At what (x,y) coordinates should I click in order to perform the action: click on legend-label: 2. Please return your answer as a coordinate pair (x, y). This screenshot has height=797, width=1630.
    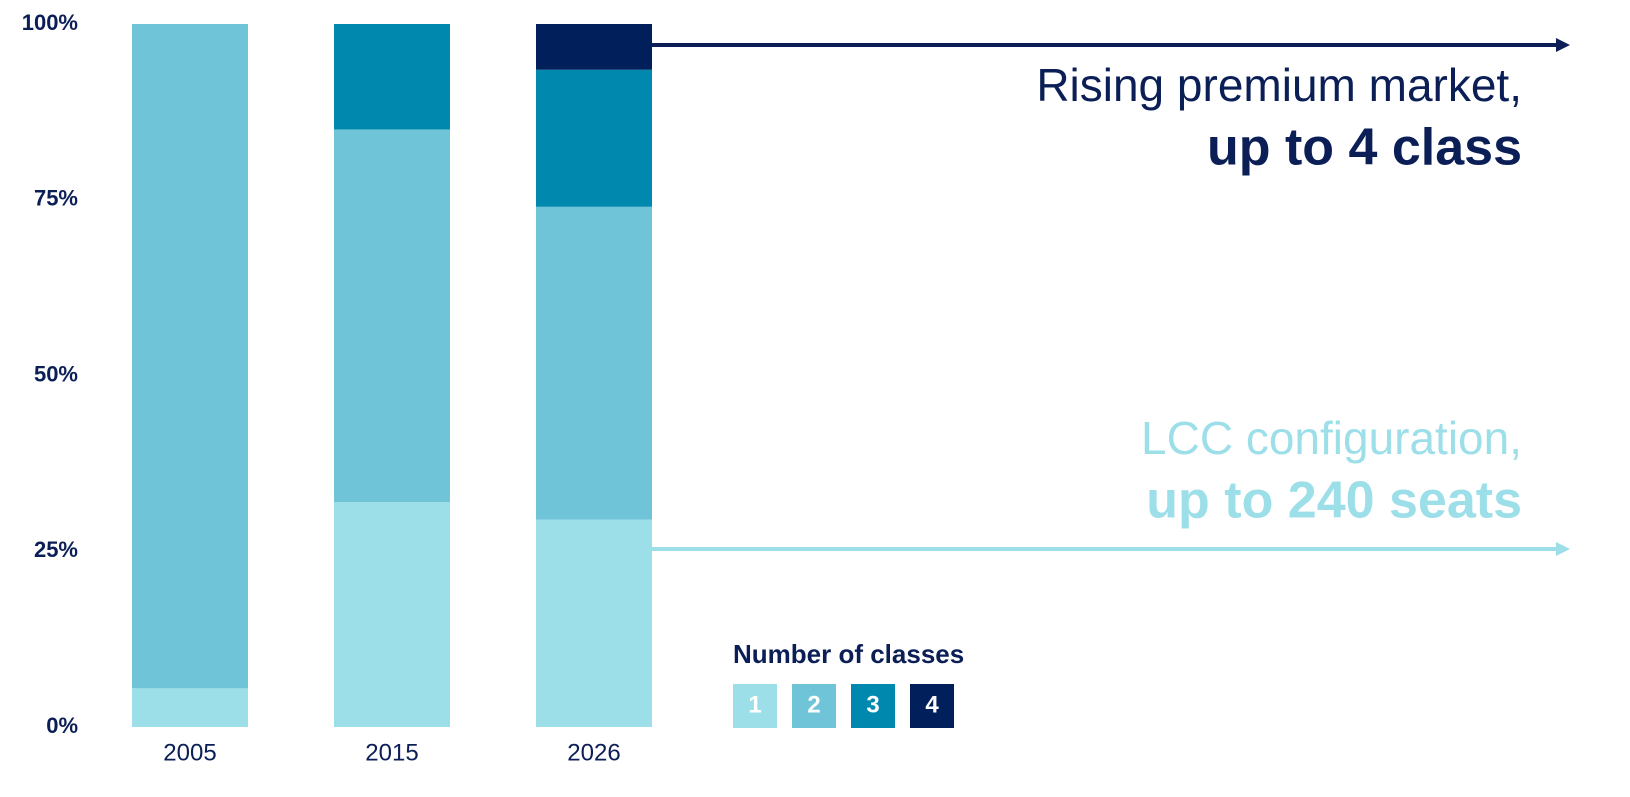
    Looking at the image, I should click on (813, 704).